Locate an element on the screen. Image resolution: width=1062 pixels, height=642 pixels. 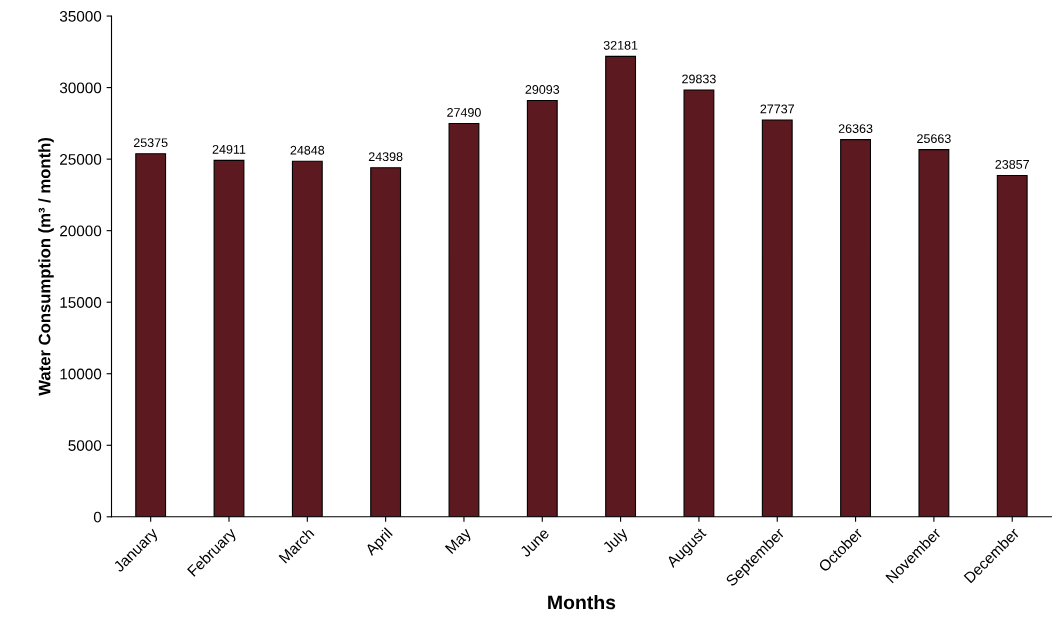
data-label: 29093 is located at coordinates (542, 89).